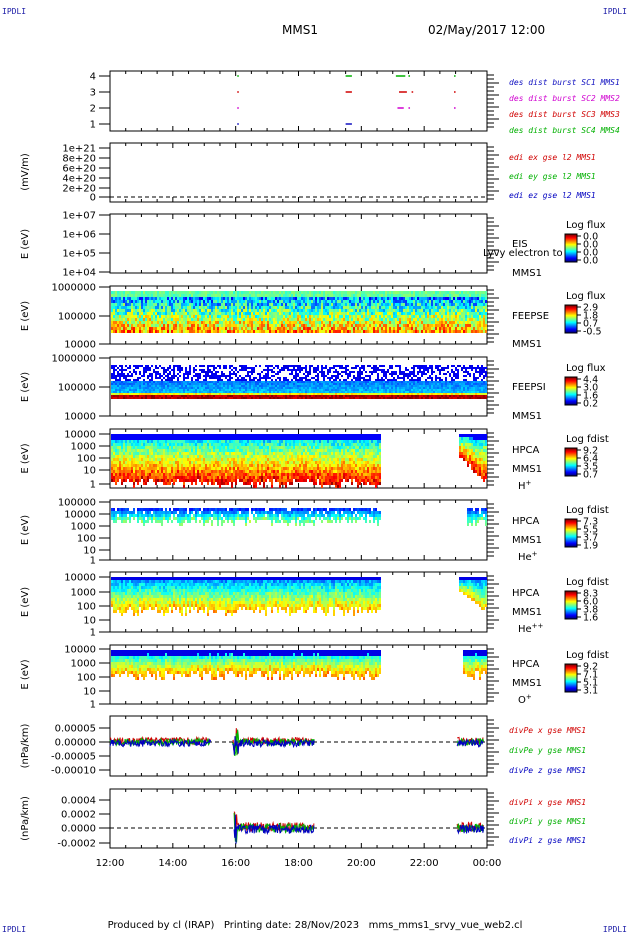 The height and width of the screenshot is (934, 630). I want to click on colorbar-tick-label: 0.7, so click(590, 324).